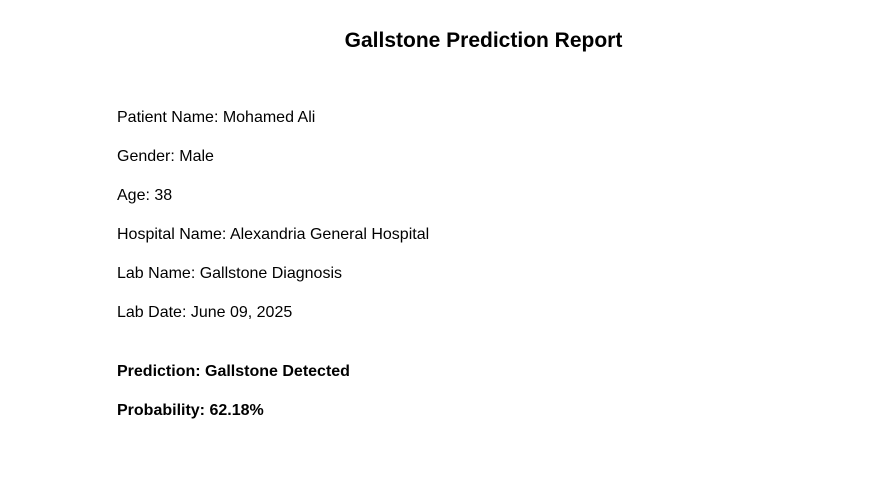 The height and width of the screenshot is (479, 869). What do you see at coordinates (165, 156) in the screenshot?
I see `gender-field: Gender: Male` at bounding box center [165, 156].